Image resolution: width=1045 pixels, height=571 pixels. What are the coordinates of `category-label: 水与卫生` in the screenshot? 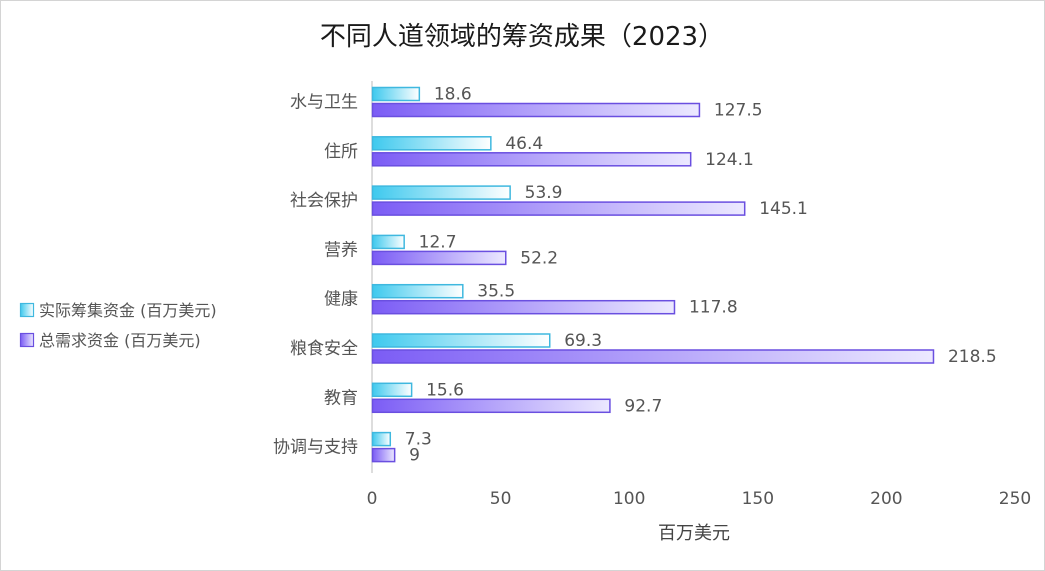 It's located at (324, 103).